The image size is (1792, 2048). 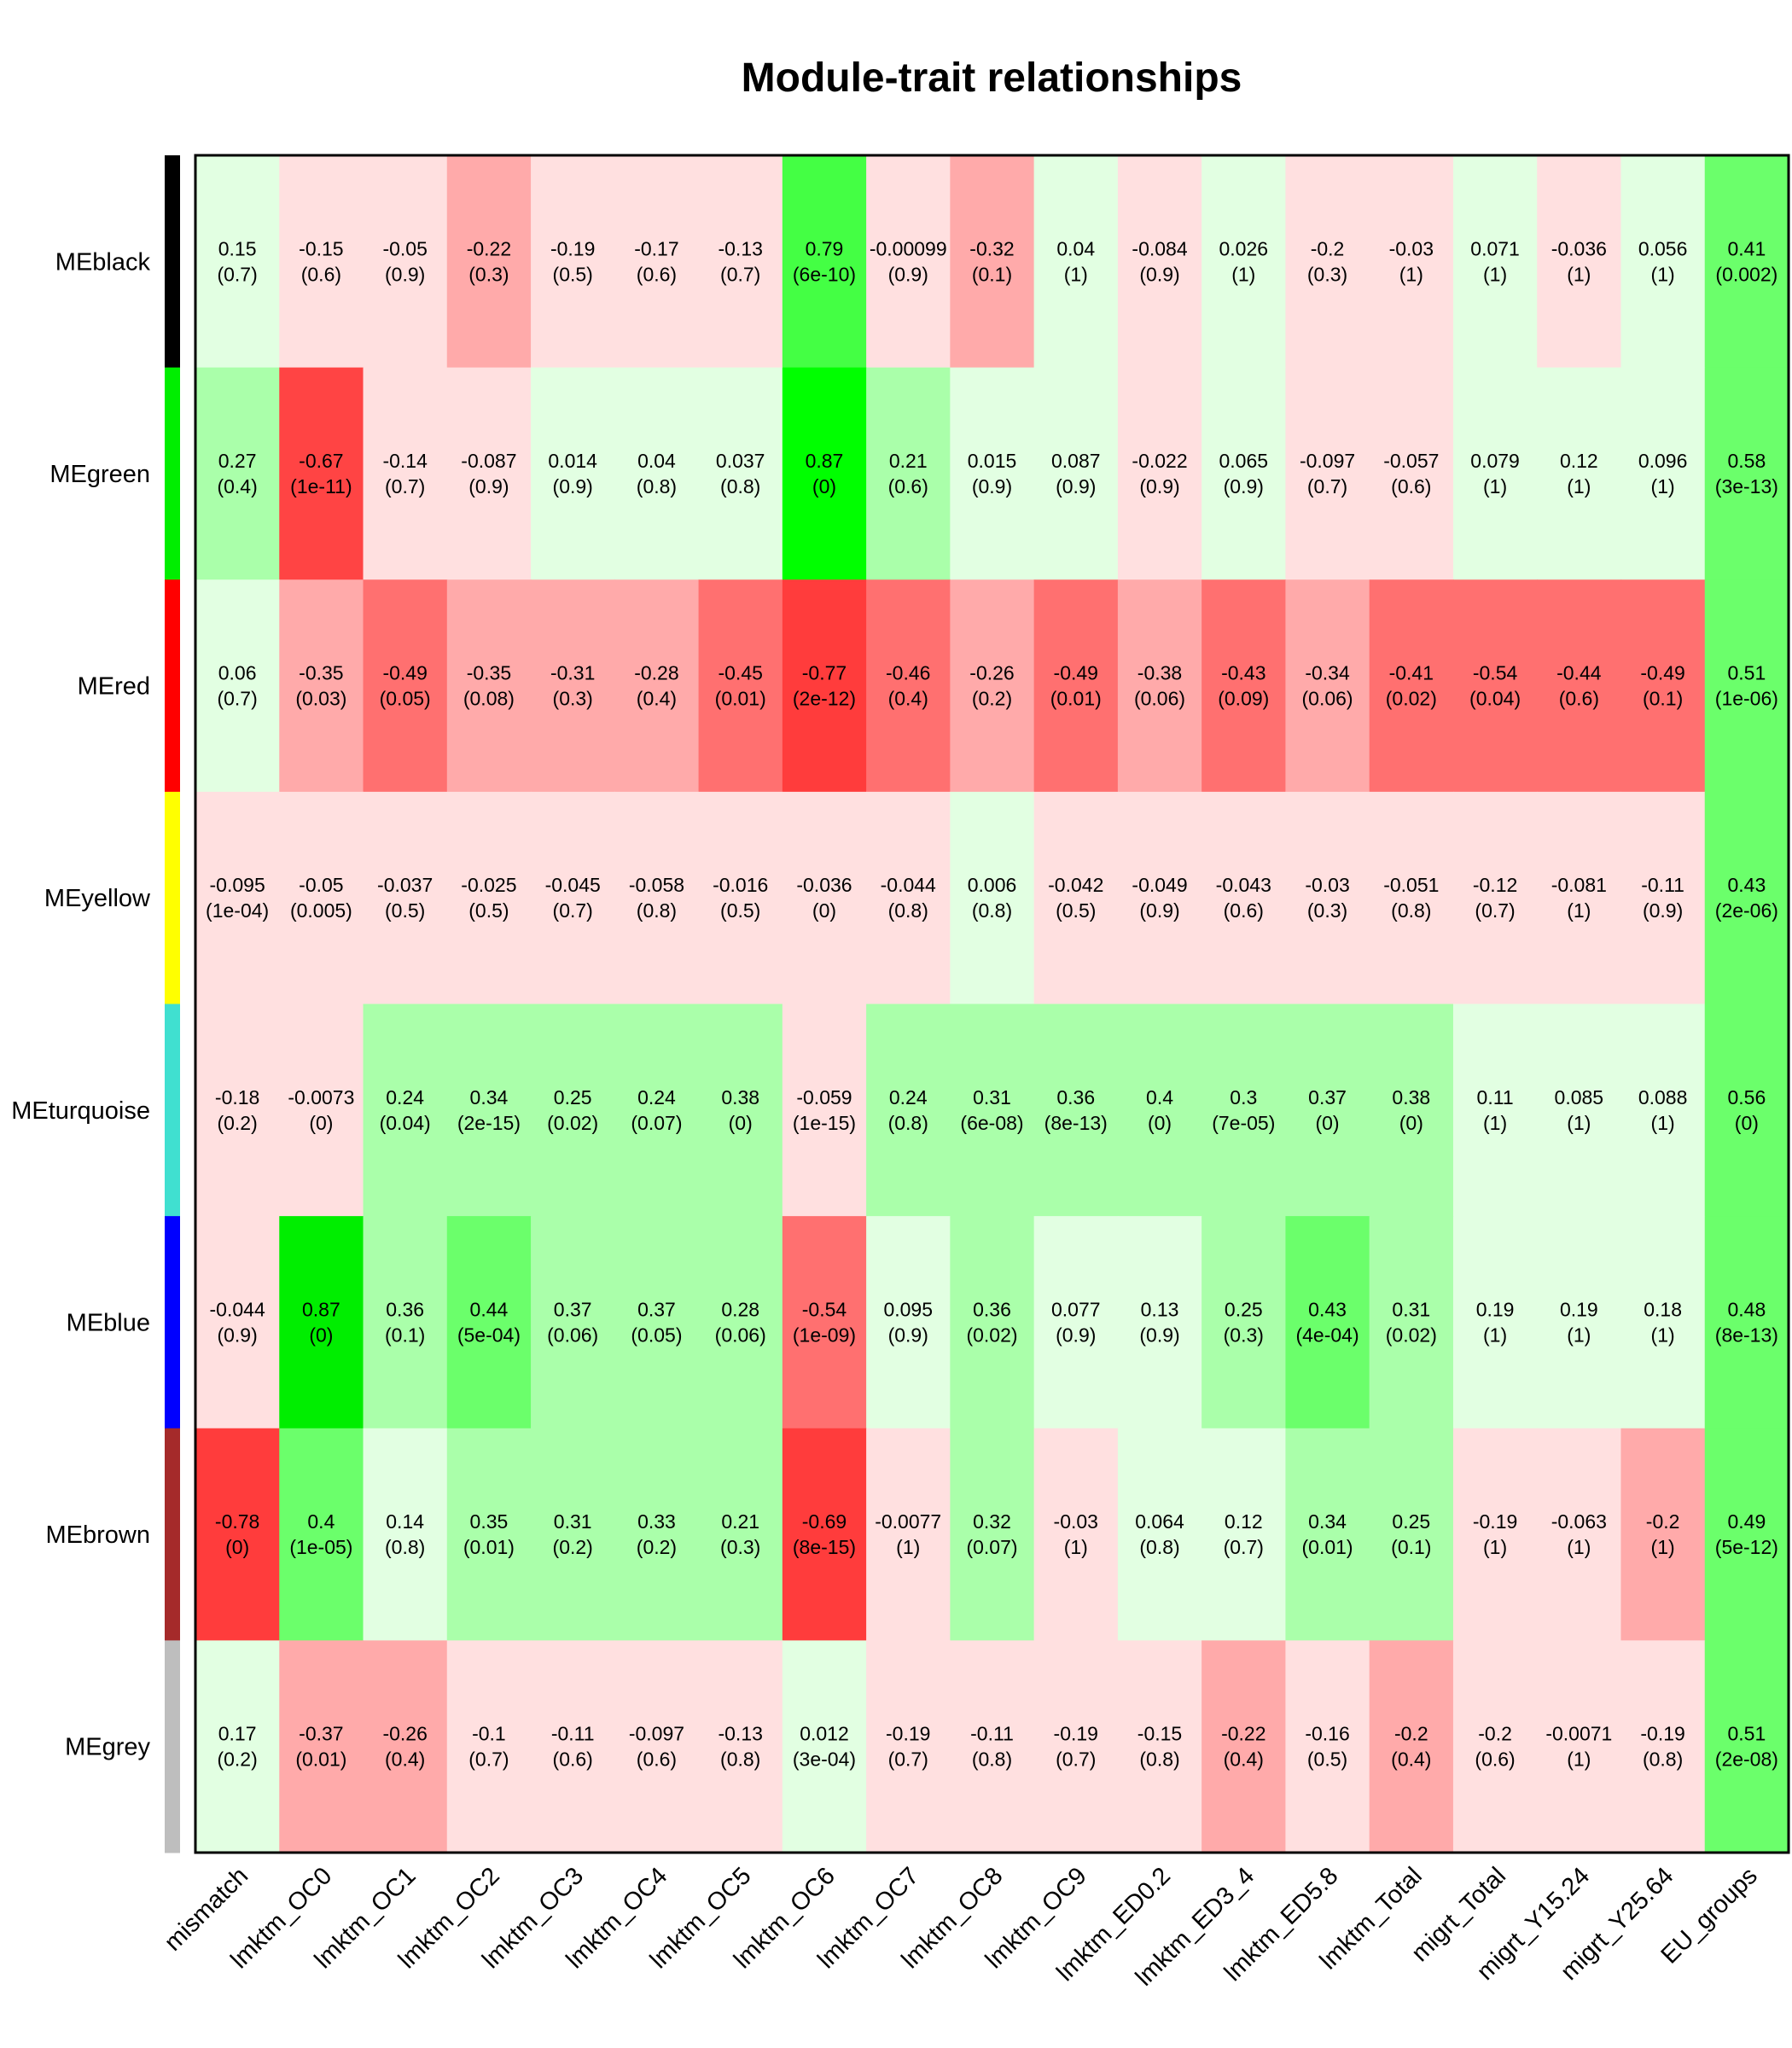 I want to click on cell-pvalue: (0.4), so click(x=657, y=699).